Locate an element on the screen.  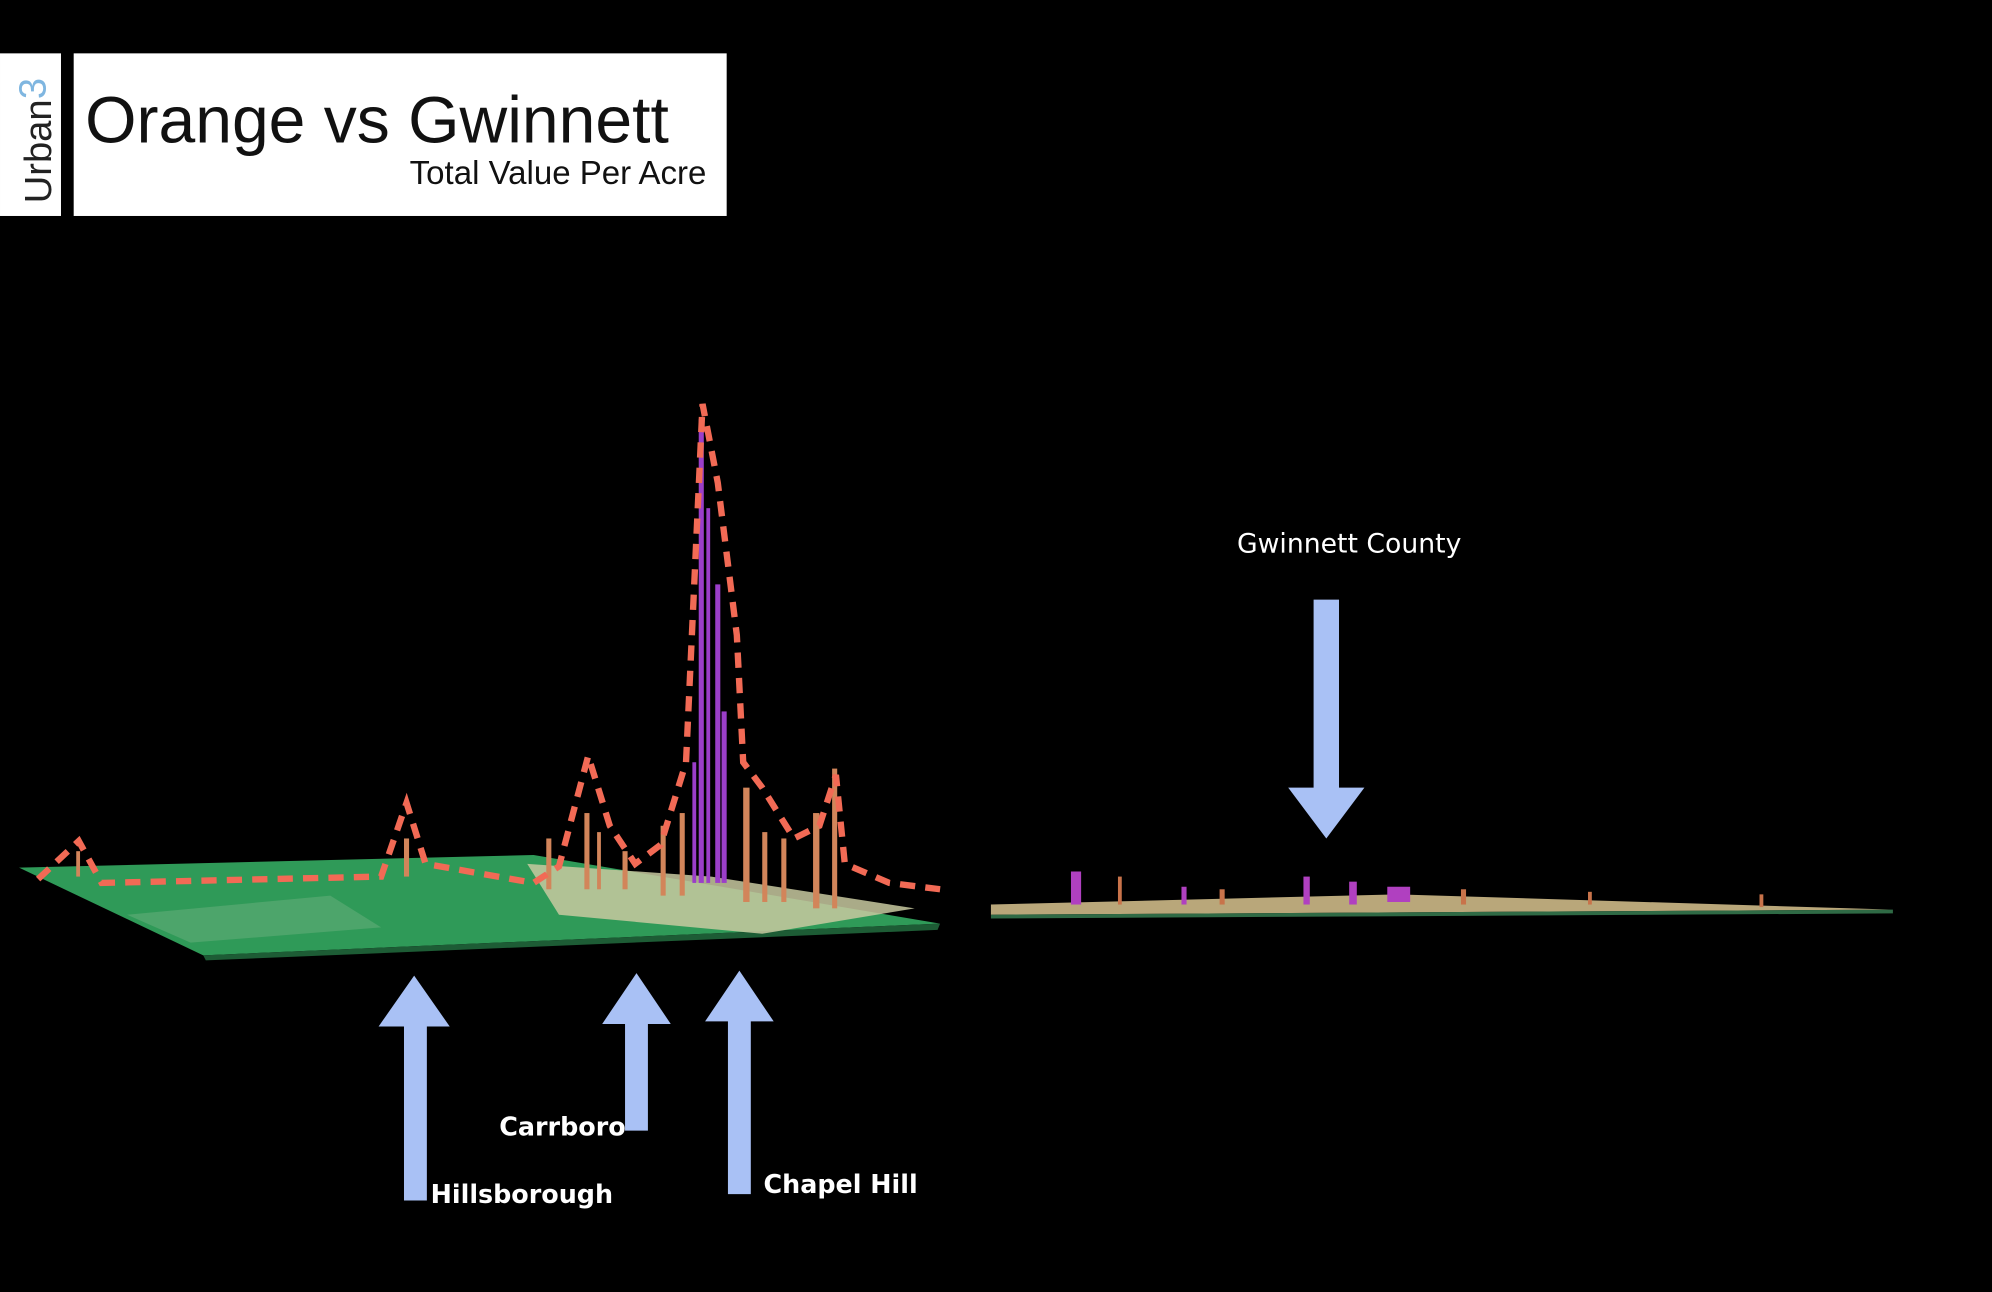
gwinnett-small-bars is located at coordinates (1440, 892).